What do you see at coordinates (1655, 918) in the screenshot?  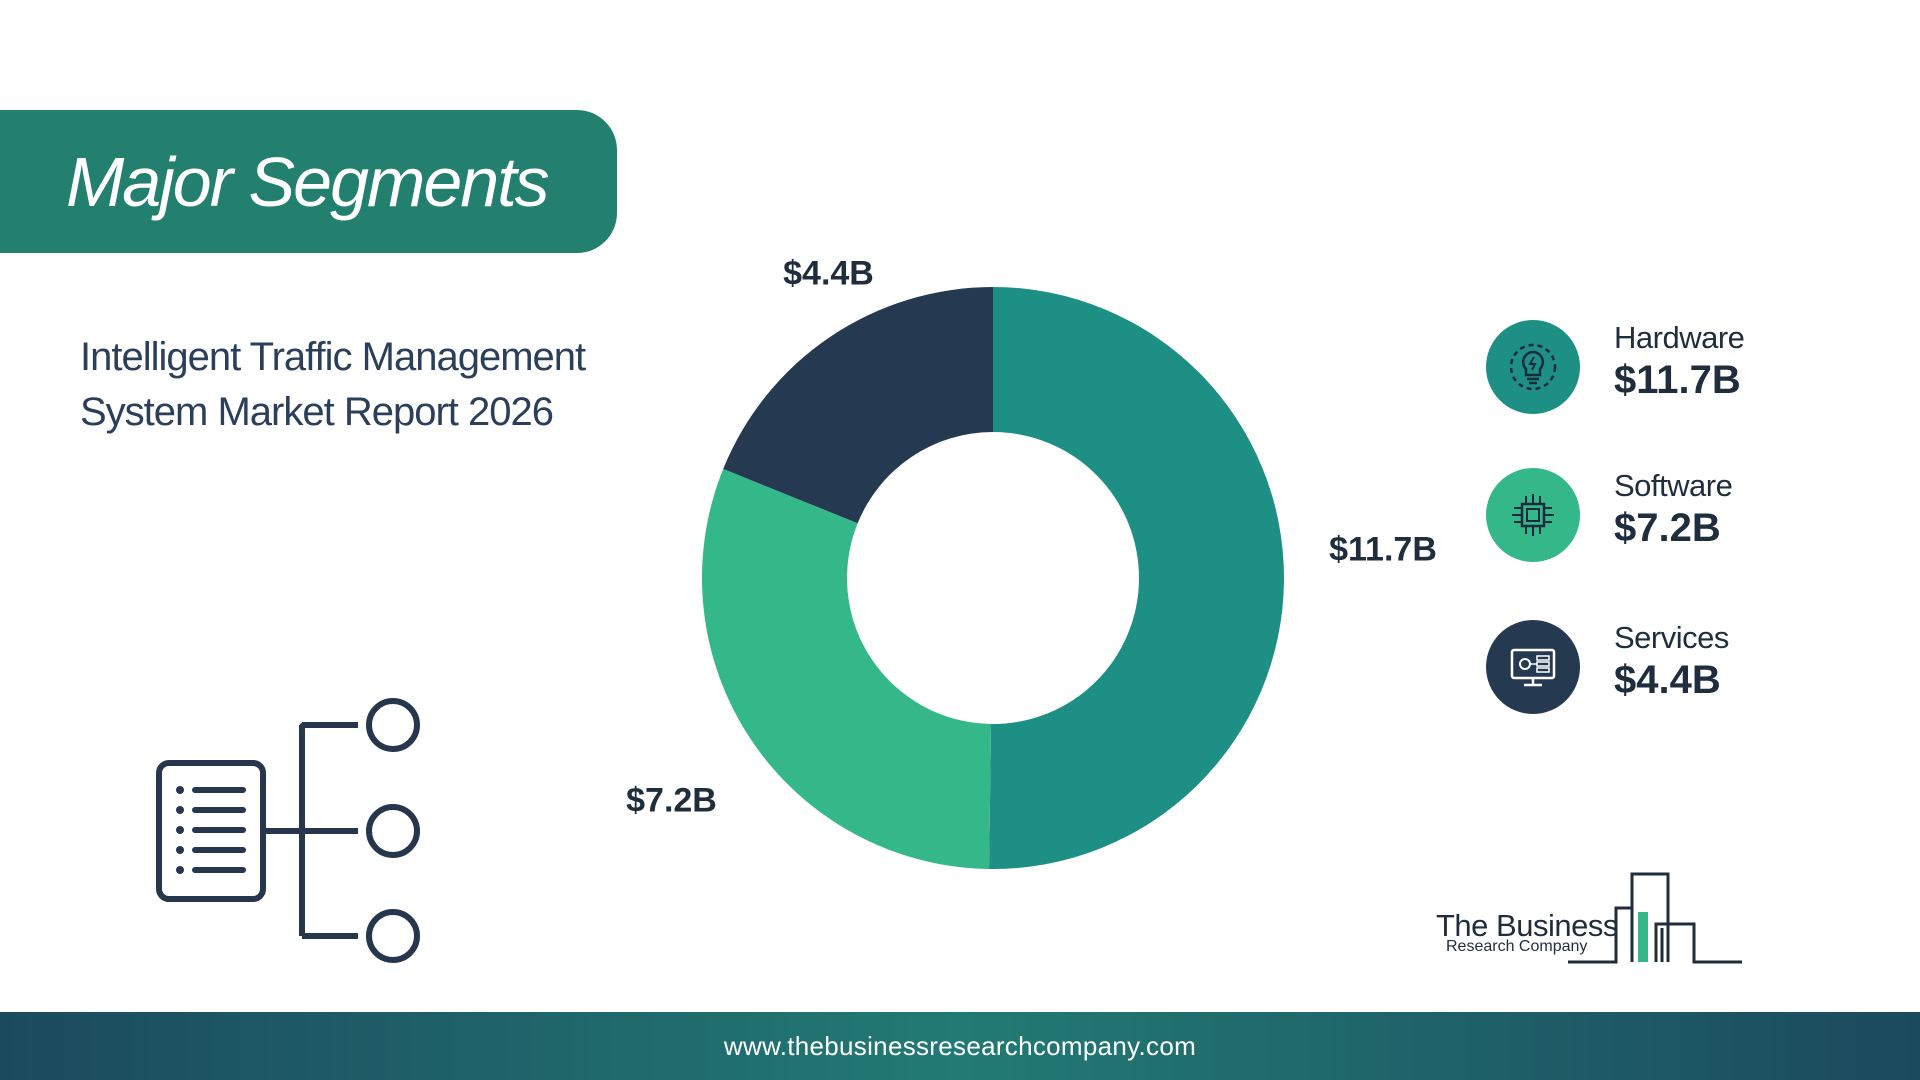 I see `logo-buildings-icon` at bounding box center [1655, 918].